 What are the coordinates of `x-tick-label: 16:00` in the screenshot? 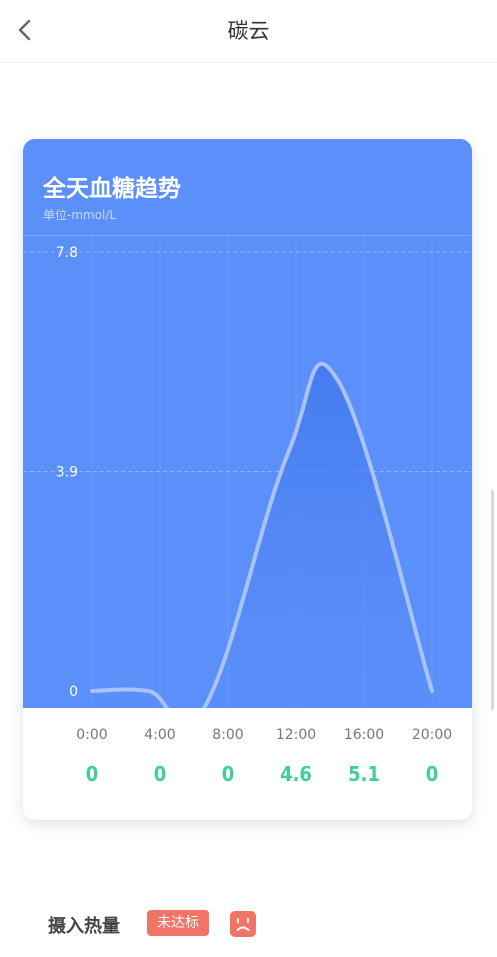 It's located at (364, 735).